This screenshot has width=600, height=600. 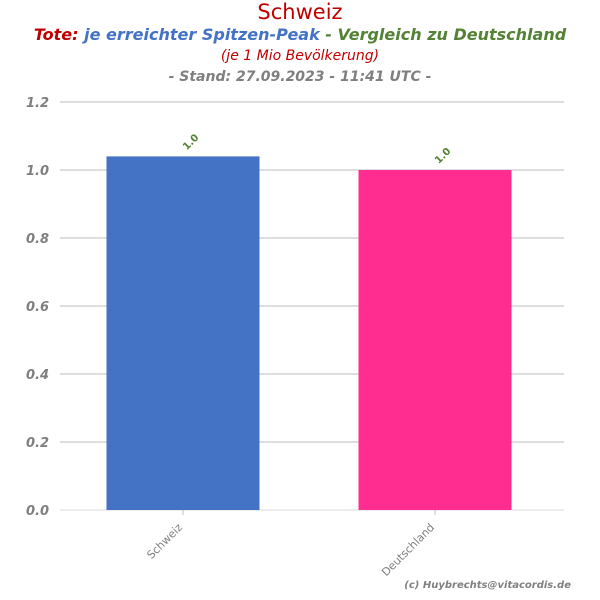 What do you see at coordinates (37, 239) in the screenshot?
I see `y-tick-label: 0.8` at bounding box center [37, 239].